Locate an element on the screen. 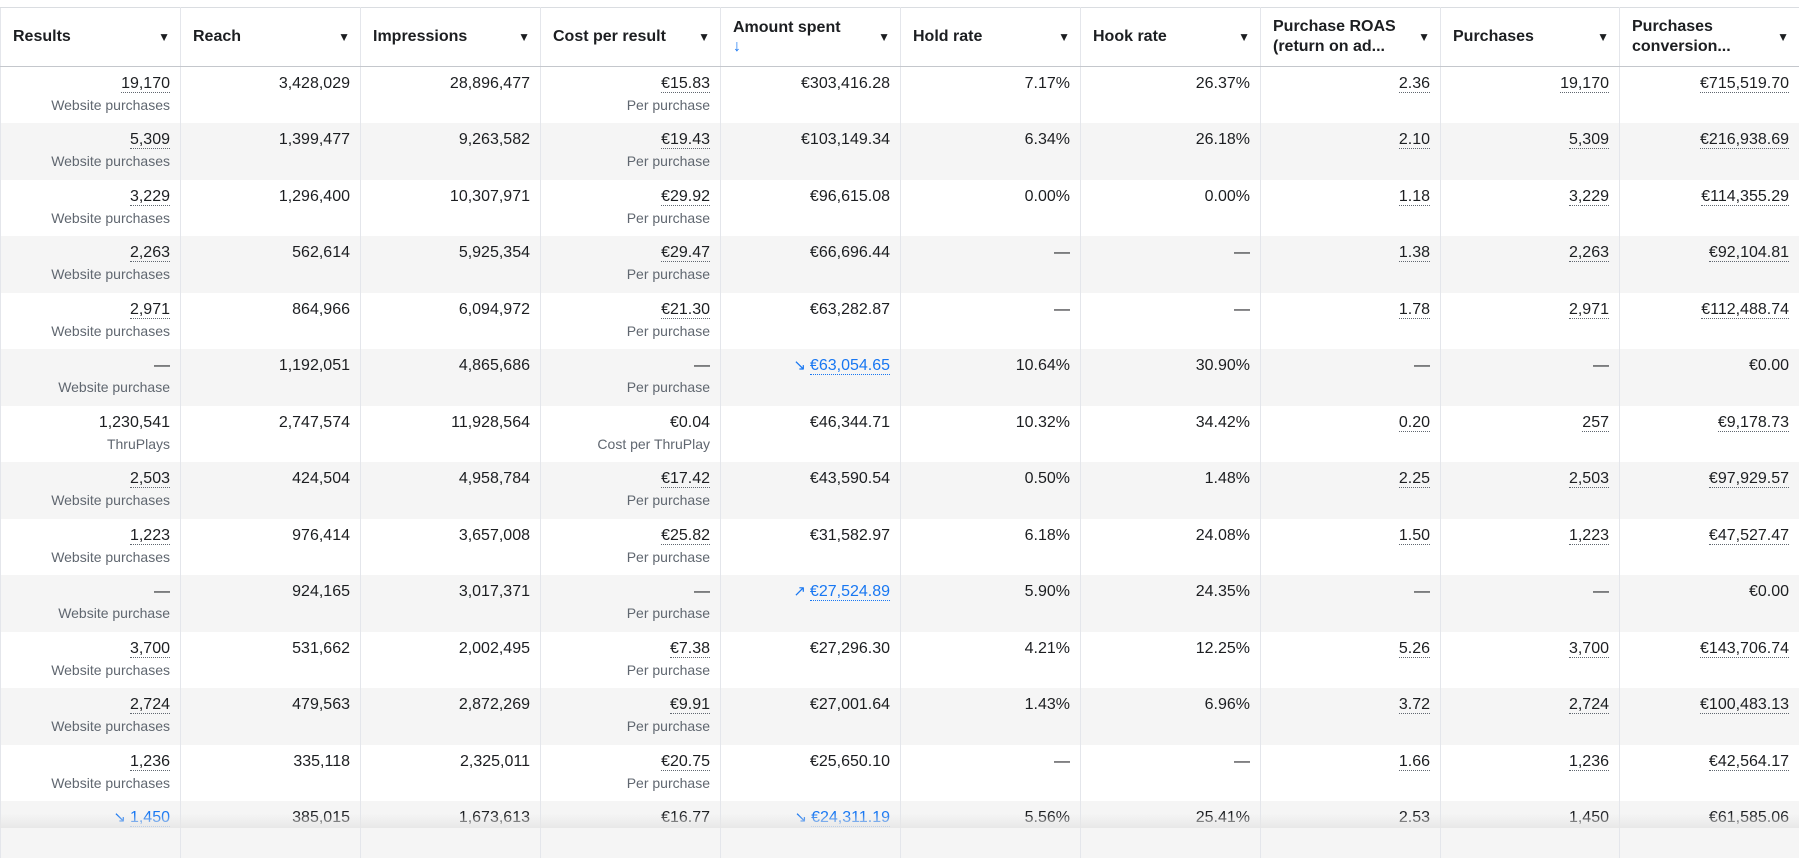 This screenshot has width=1799, height=858. purchase-roas-value: 1.50 is located at coordinates (1414, 536).